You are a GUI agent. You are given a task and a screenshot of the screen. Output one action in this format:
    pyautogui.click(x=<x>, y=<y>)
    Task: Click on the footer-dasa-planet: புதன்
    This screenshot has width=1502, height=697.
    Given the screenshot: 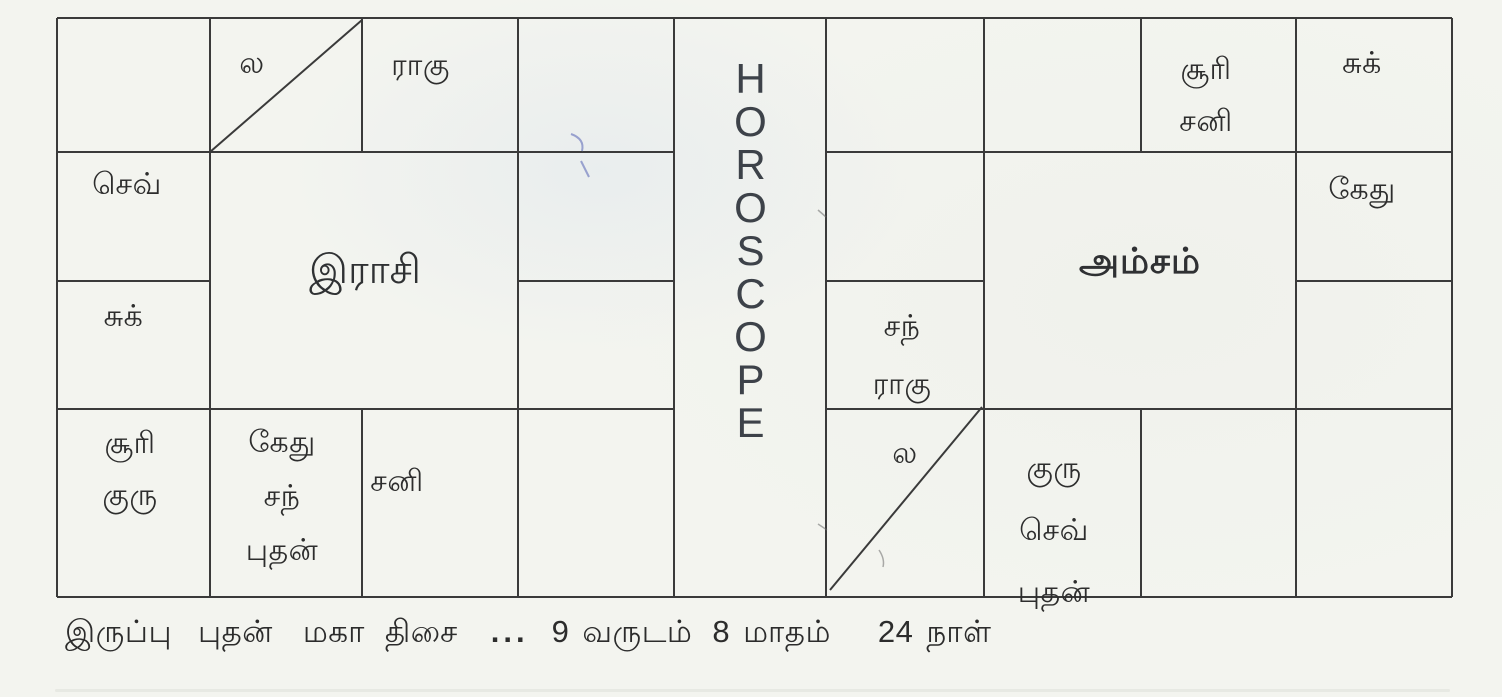 What is the action you would take?
    pyautogui.click(x=235, y=631)
    